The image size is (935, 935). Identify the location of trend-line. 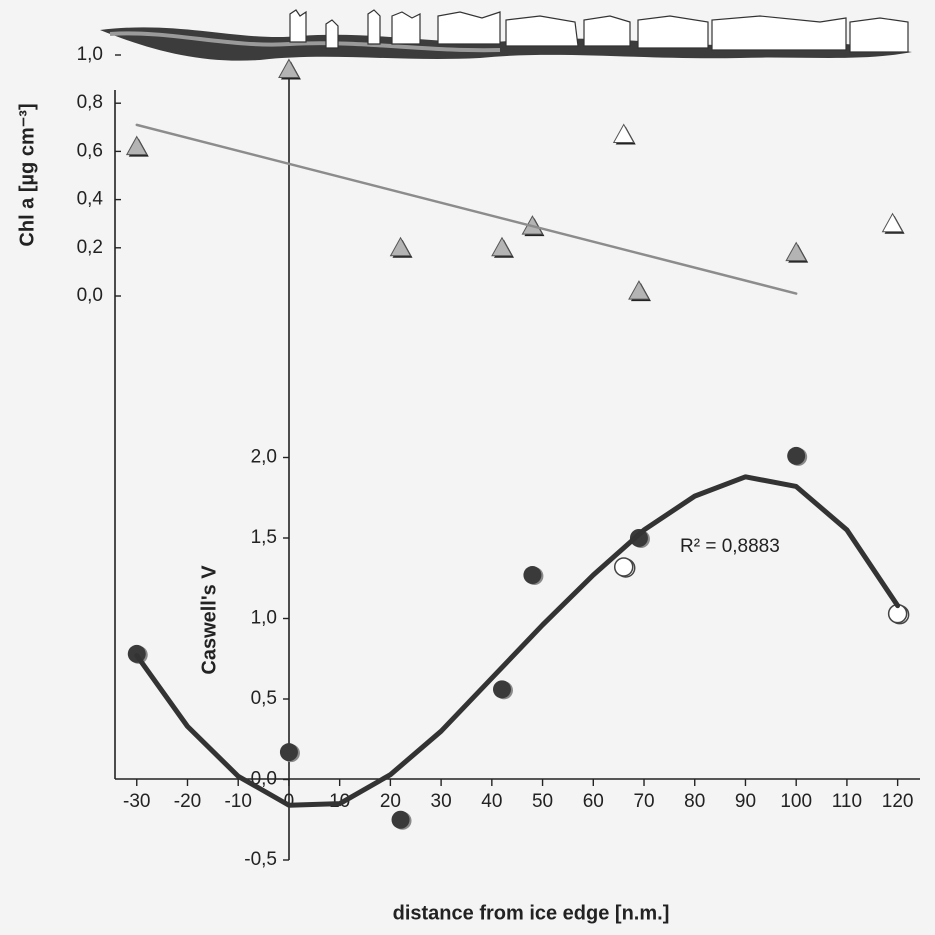
(466, 209).